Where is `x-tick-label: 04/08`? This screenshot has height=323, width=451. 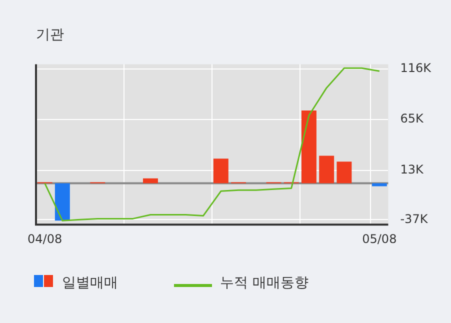 x-tick-label: 04/08 is located at coordinates (45, 239).